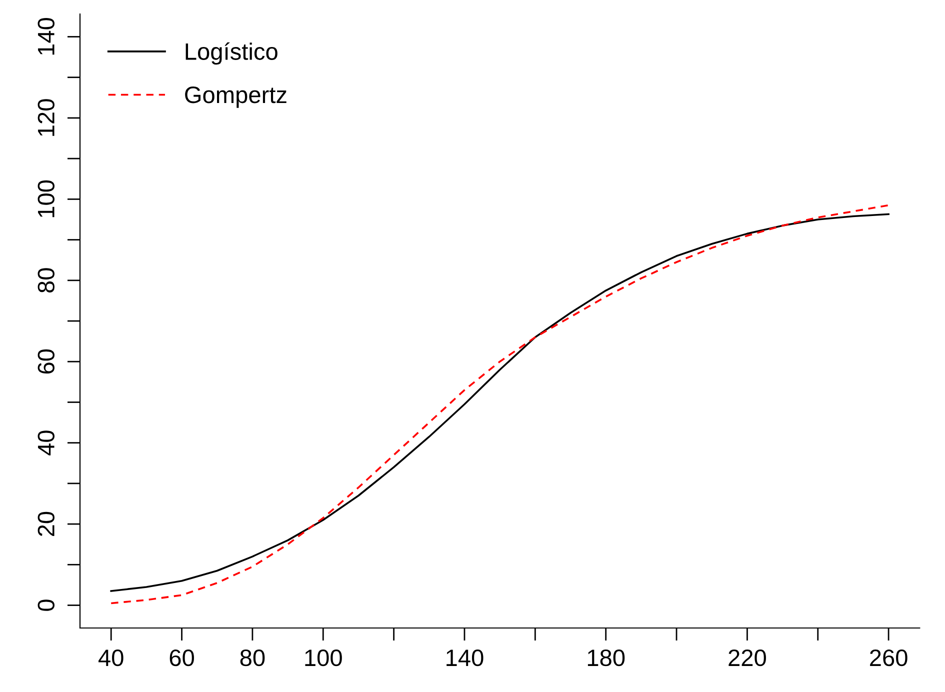  Describe the element at coordinates (606, 657) in the screenshot. I see `x-tick-label: 180` at that location.